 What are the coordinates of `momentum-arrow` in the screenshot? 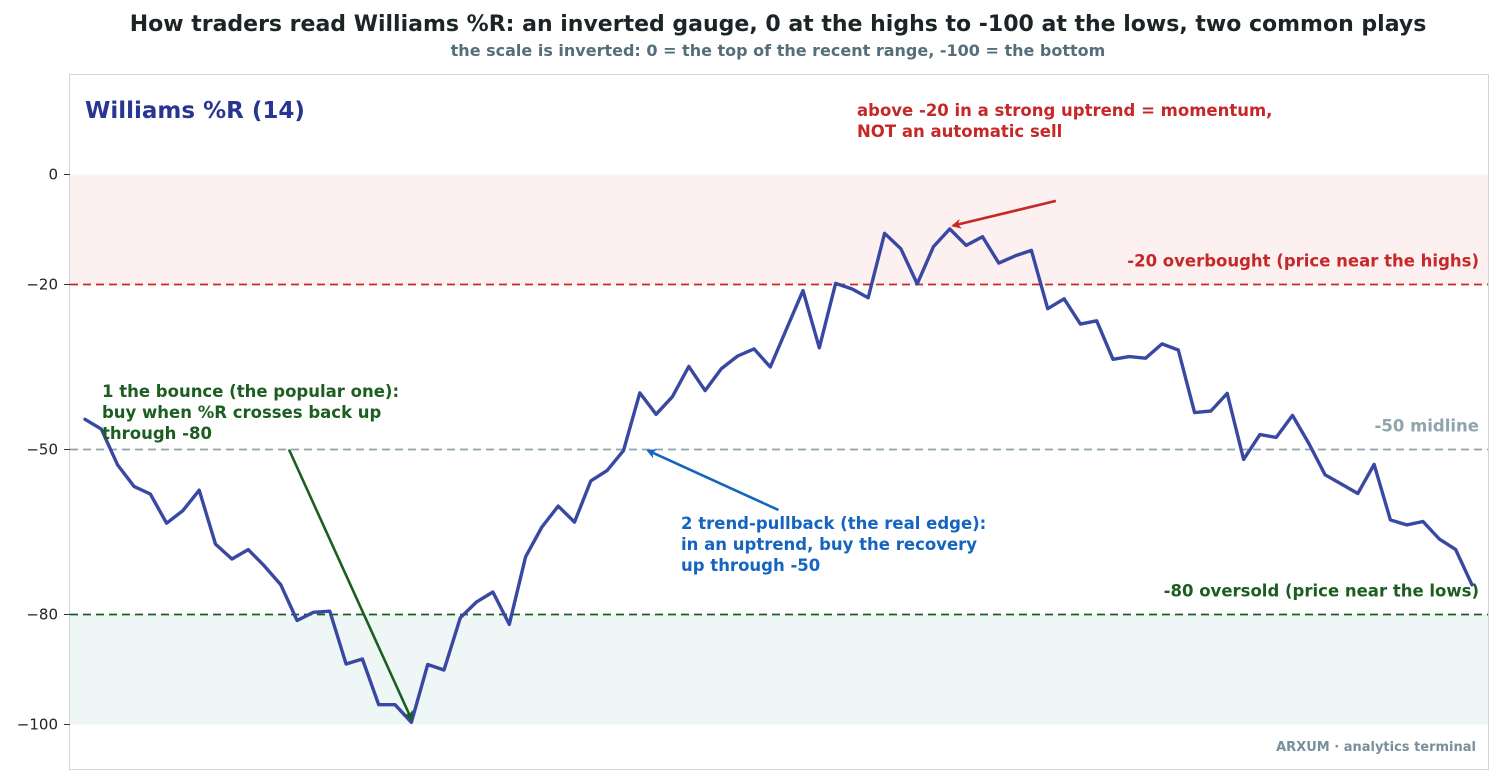 It's located at (1004, 214).